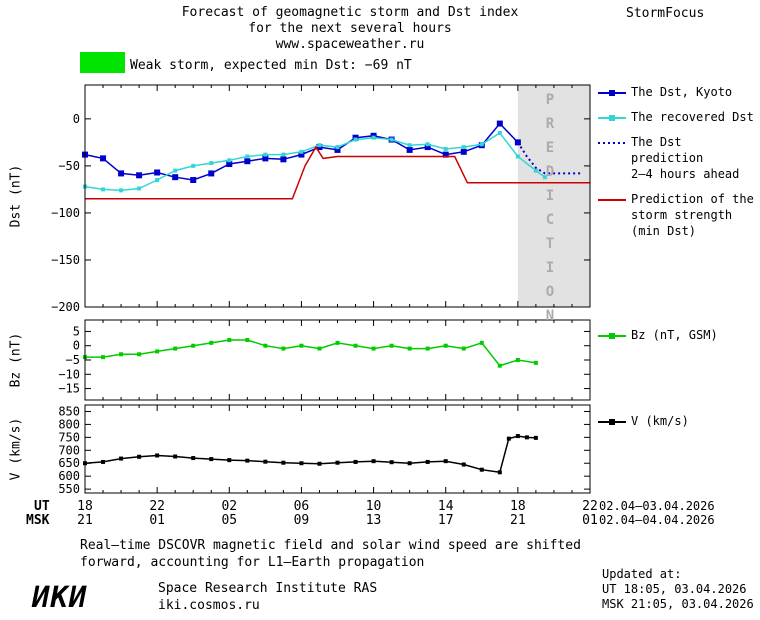  I want to click on site-url: www.spaceweather.ru, so click(350, 44).